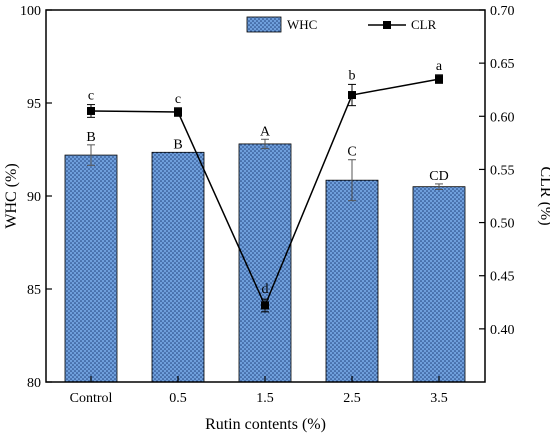 The image size is (550, 434). Describe the element at coordinates (439, 66) in the screenshot. I see `clr-significance-label: a` at that location.